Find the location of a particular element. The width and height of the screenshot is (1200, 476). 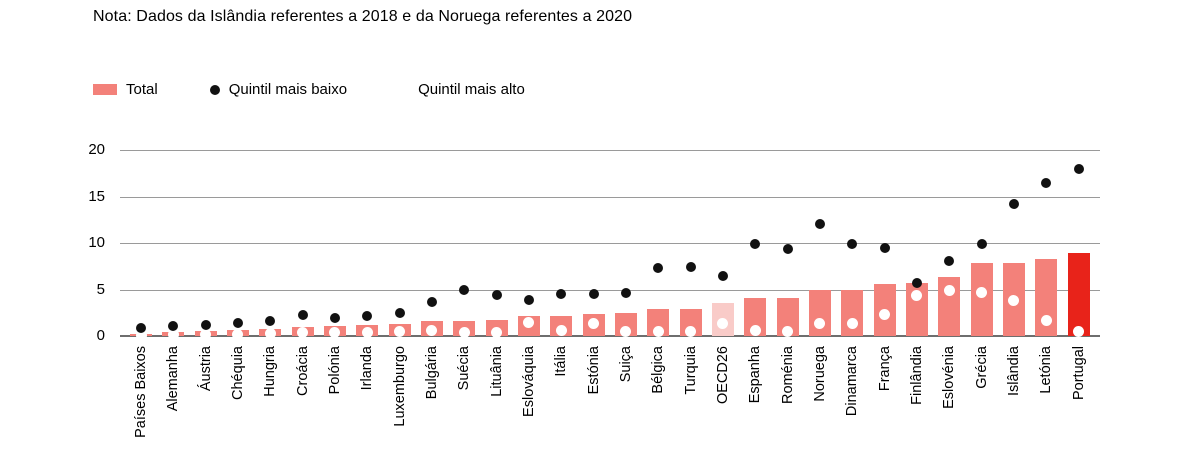

dot-highest-quintile-suecia is located at coordinates (464, 332).